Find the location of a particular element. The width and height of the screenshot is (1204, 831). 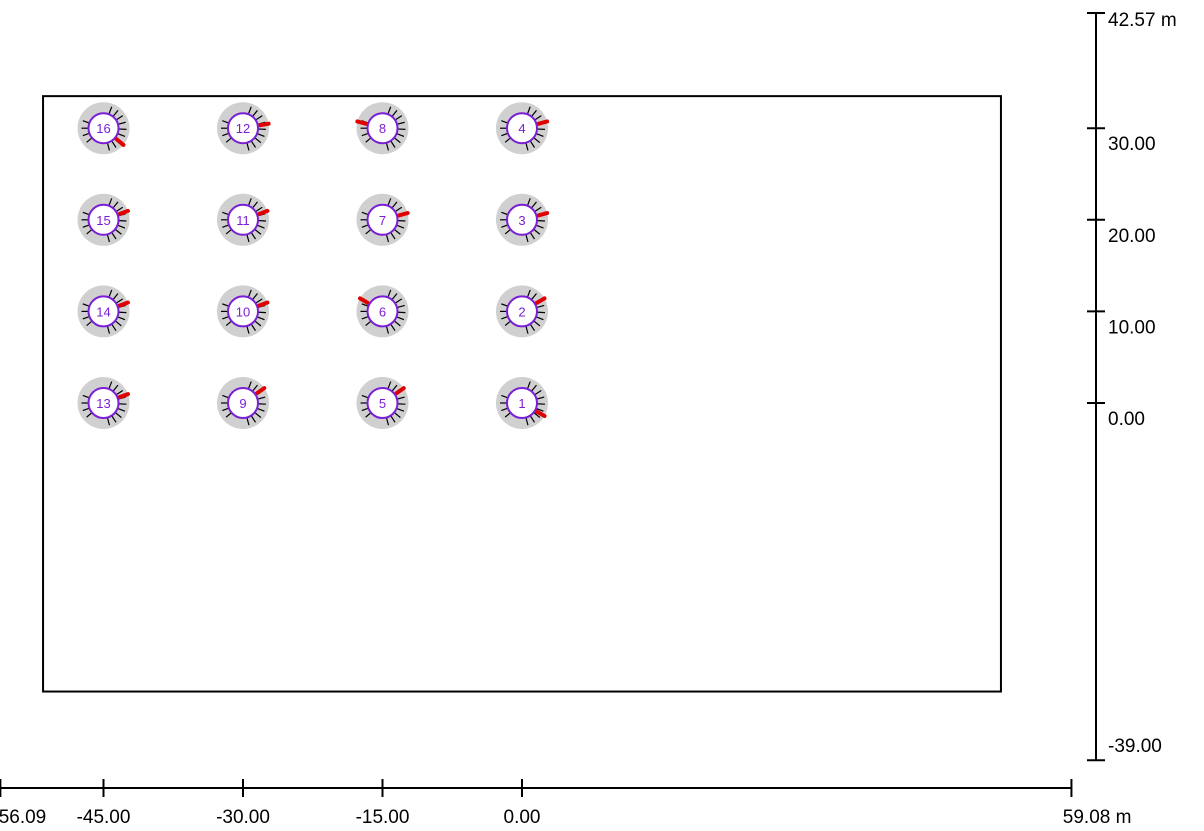

node-label: 4 is located at coordinates (521, 128).